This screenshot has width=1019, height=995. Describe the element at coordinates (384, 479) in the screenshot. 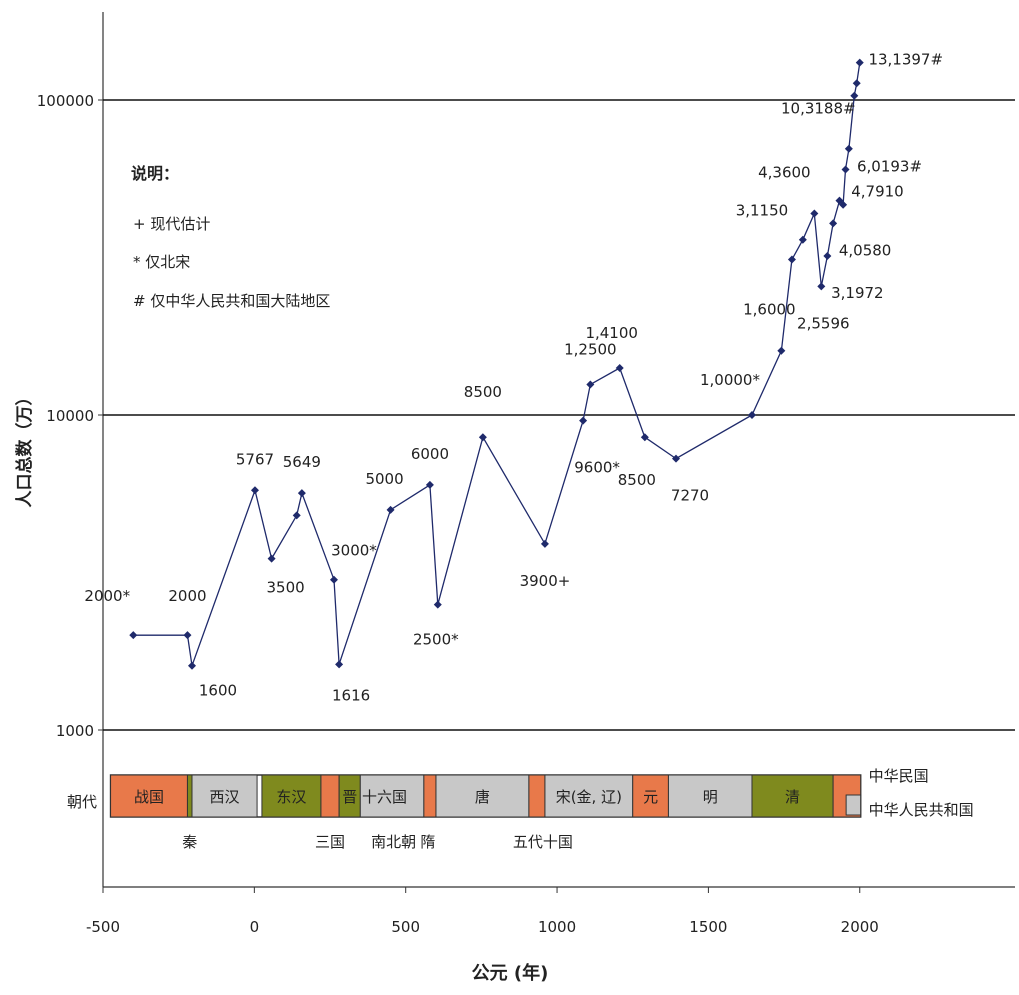

I see `data-label: 5000` at that location.